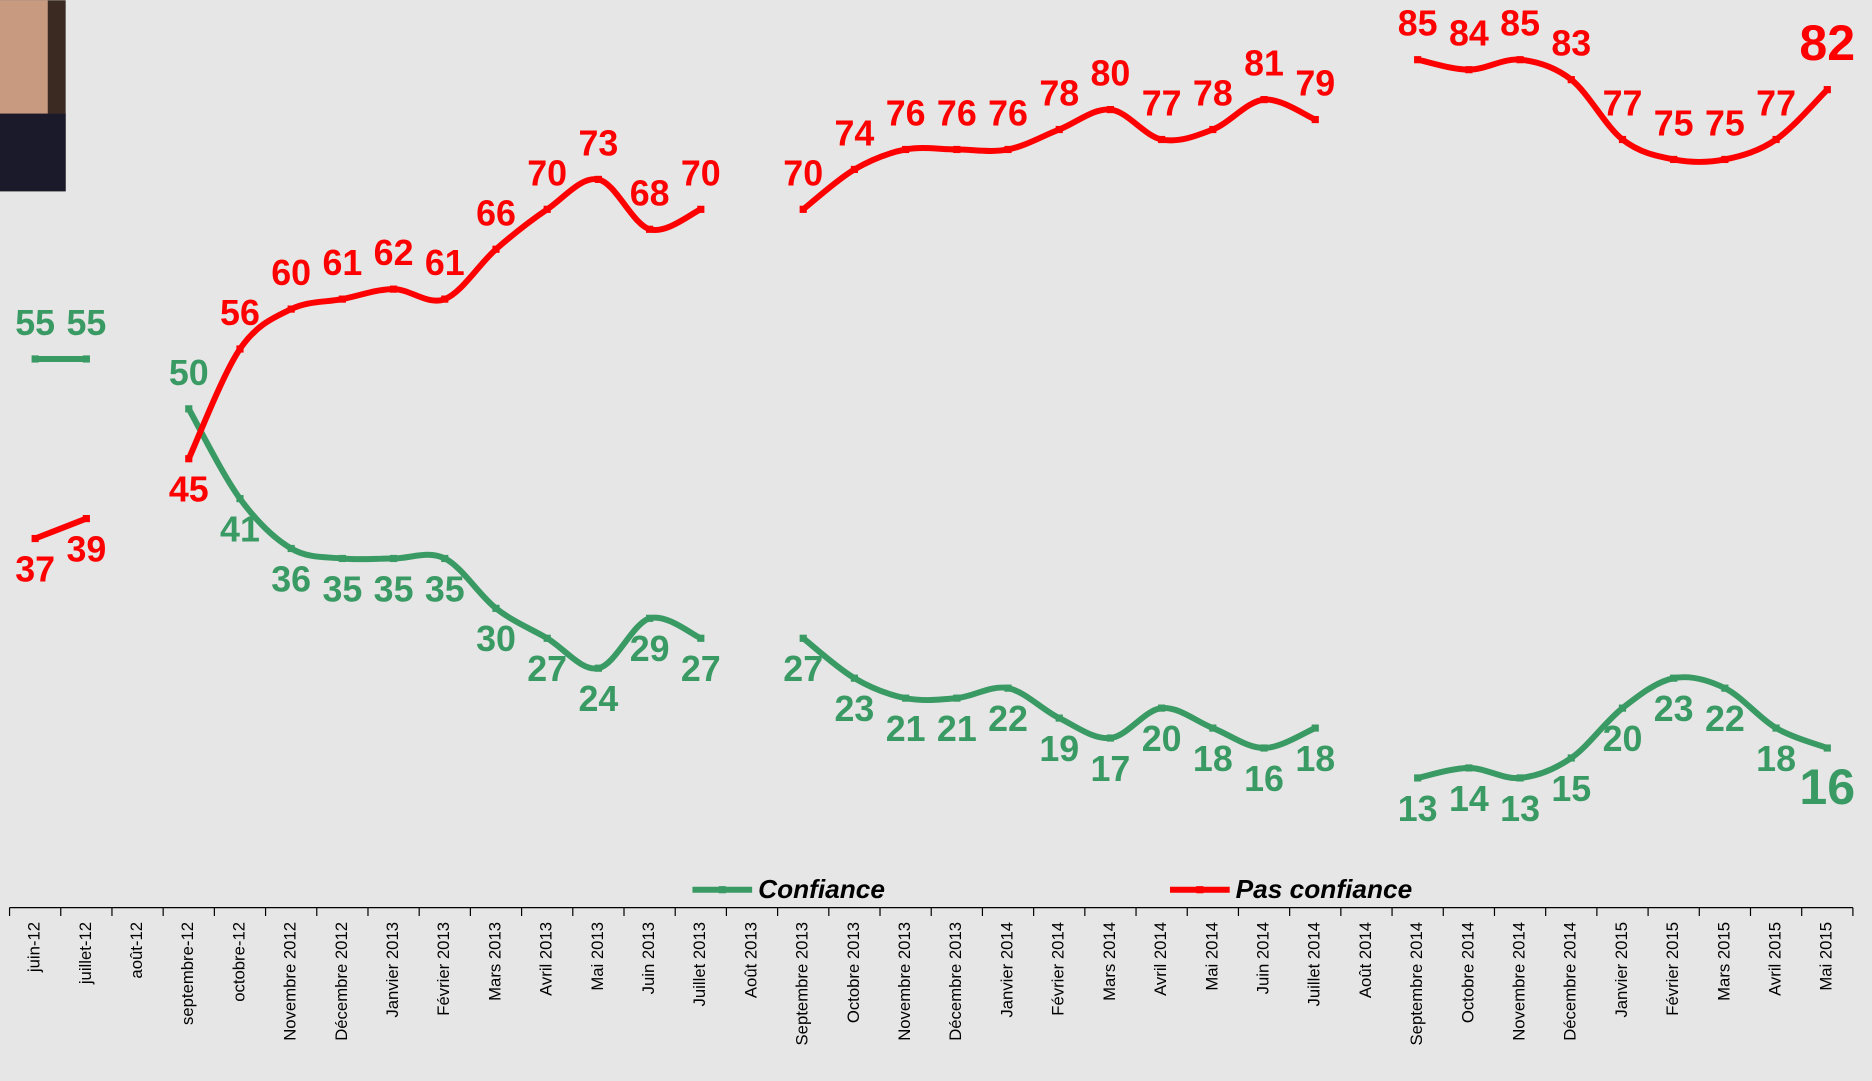 The image size is (1872, 1081). Describe the element at coordinates (906, 729) in the screenshot. I see `value-label: 21` at that location.